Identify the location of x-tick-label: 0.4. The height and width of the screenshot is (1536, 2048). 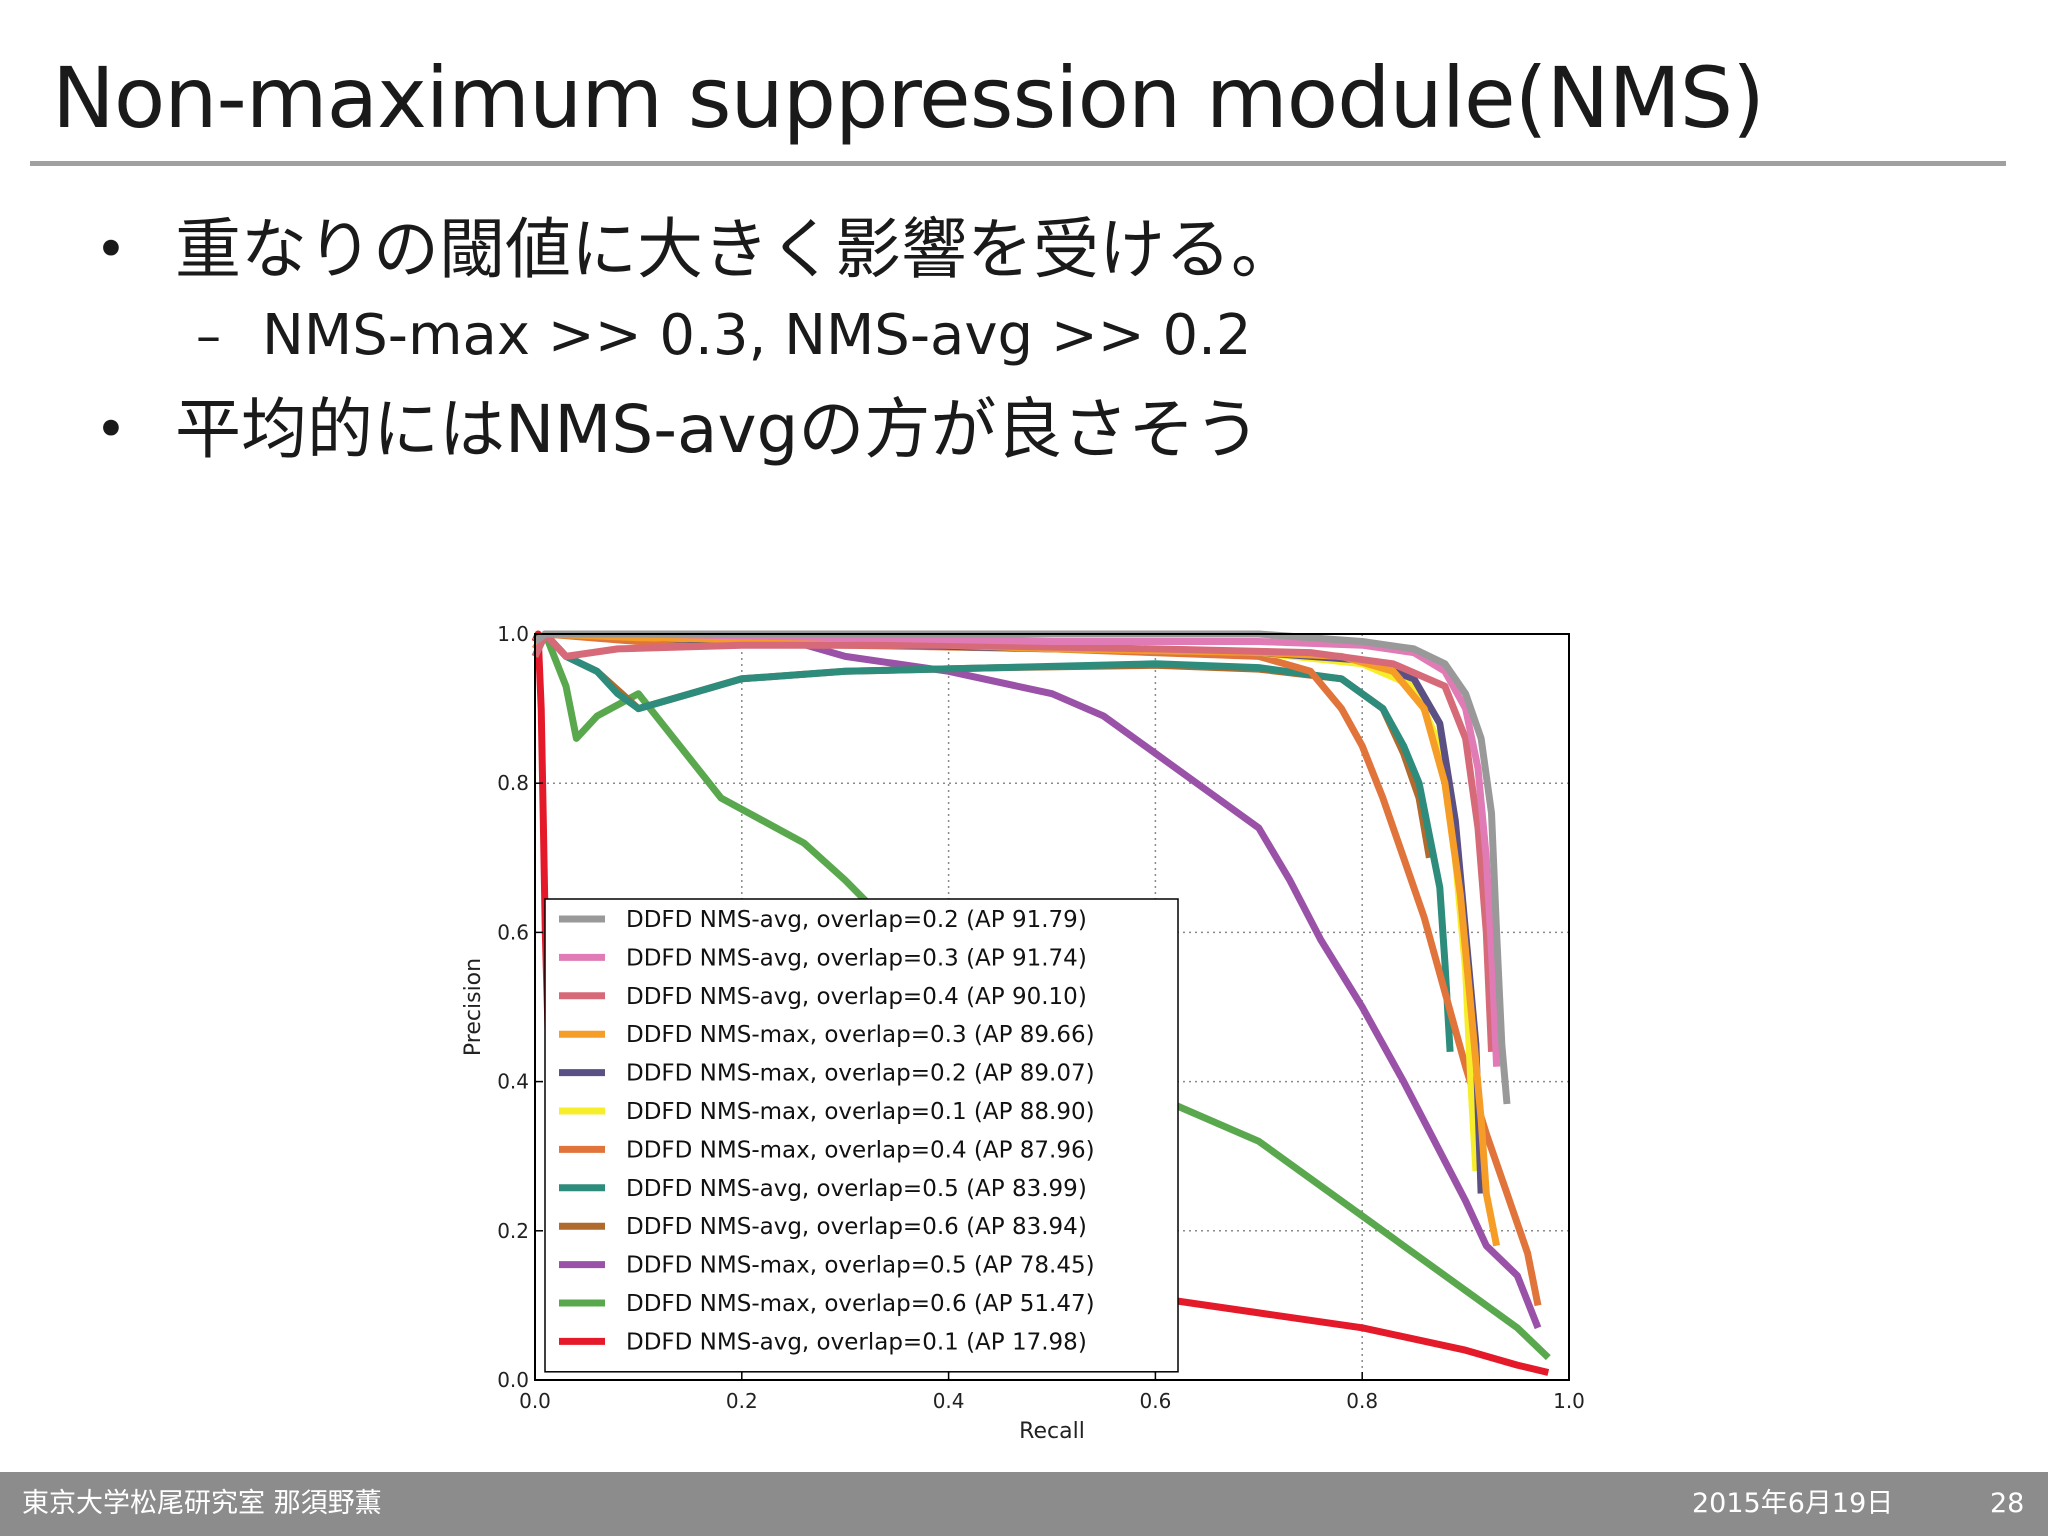
(949, 1401).